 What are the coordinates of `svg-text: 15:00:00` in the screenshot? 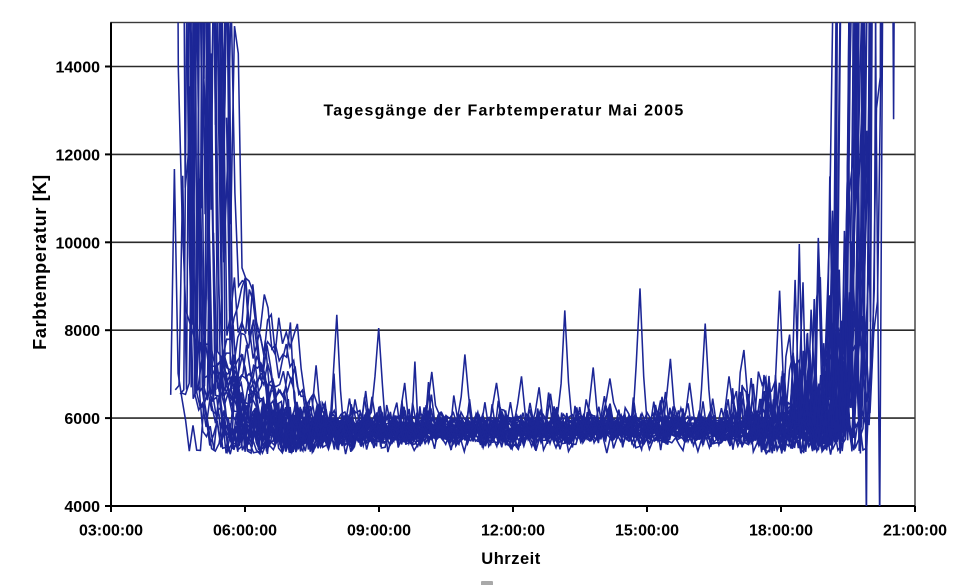 It's located at (647, 531).